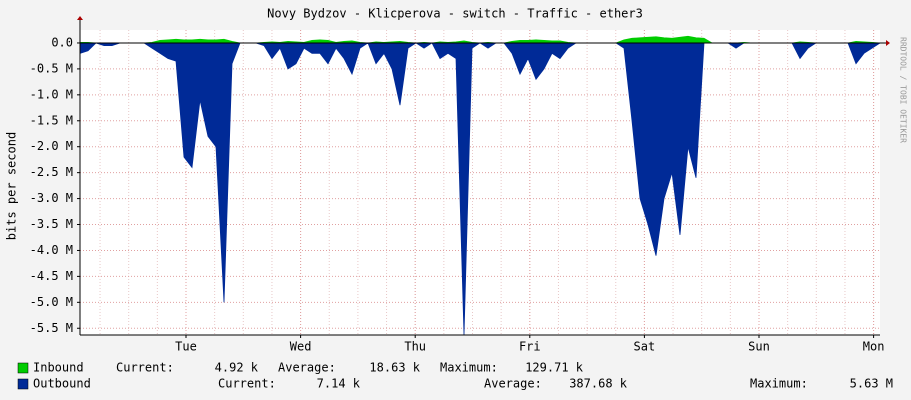  What do you see at coordinates (598, 384) in the screenshot?
I see `legend-stat-value: 387.68 k` at bounding box center [598, 384].